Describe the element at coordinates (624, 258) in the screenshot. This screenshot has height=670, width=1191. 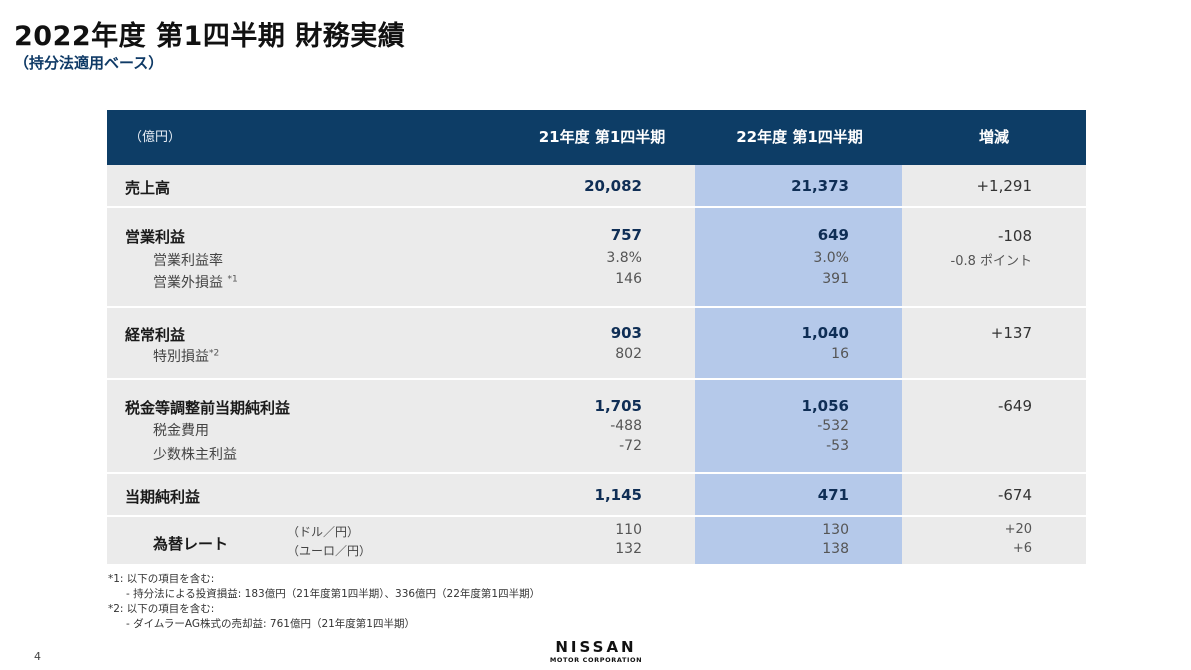
I see `margin-fy21: 3.8%` at that location.